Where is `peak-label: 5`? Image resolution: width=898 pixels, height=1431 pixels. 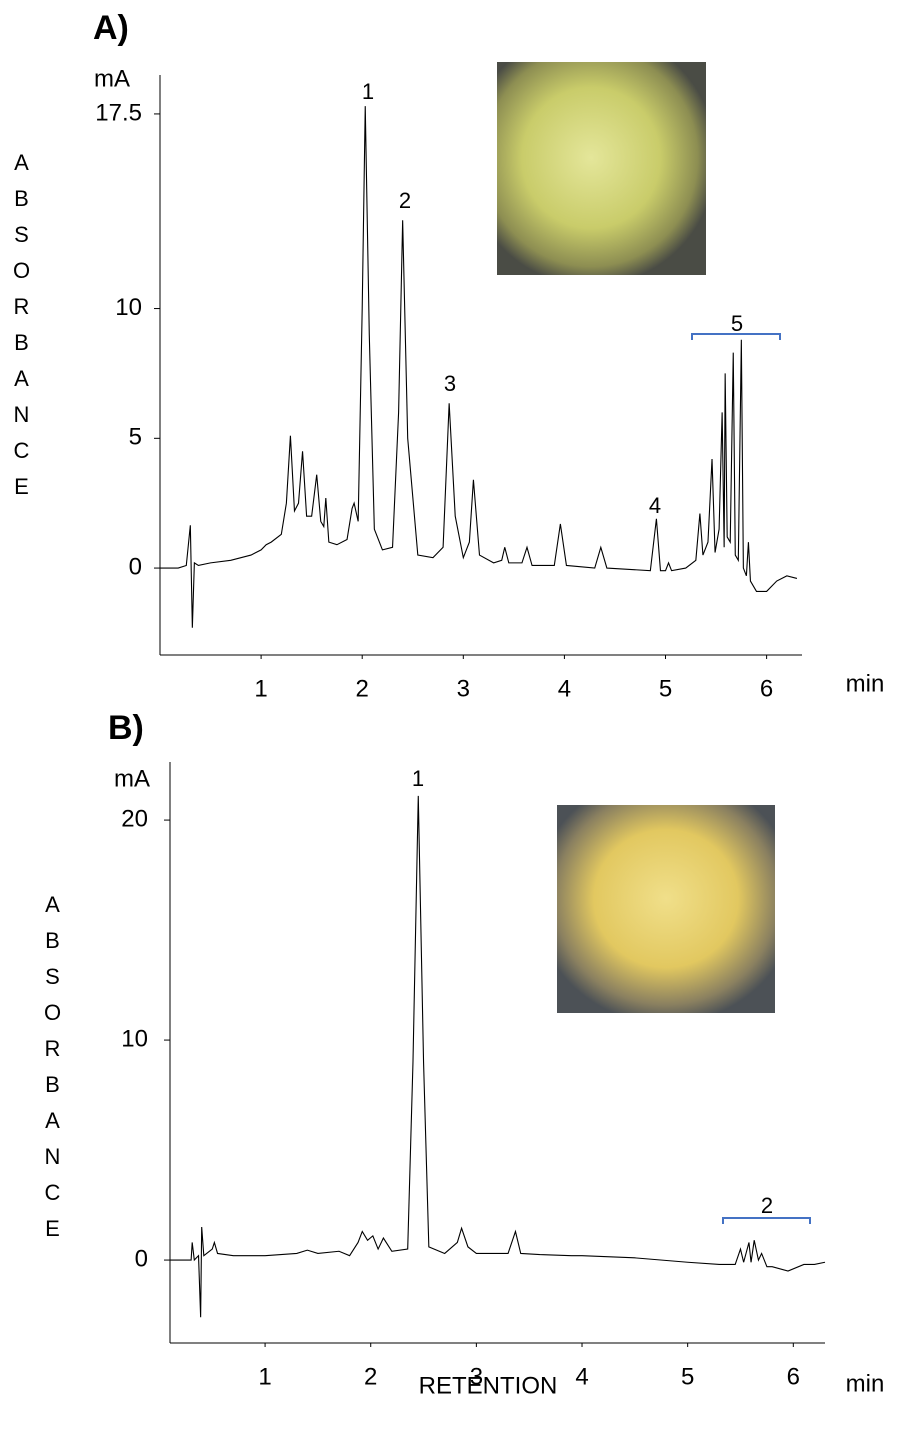
peak-label: 5 is located at coordinates (737, 323).